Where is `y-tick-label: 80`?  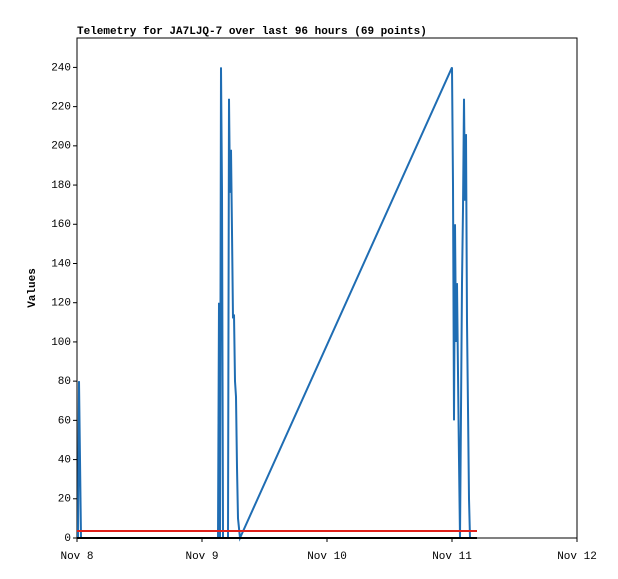
y-tick-label: 80 is located at coordinates (64, 382).